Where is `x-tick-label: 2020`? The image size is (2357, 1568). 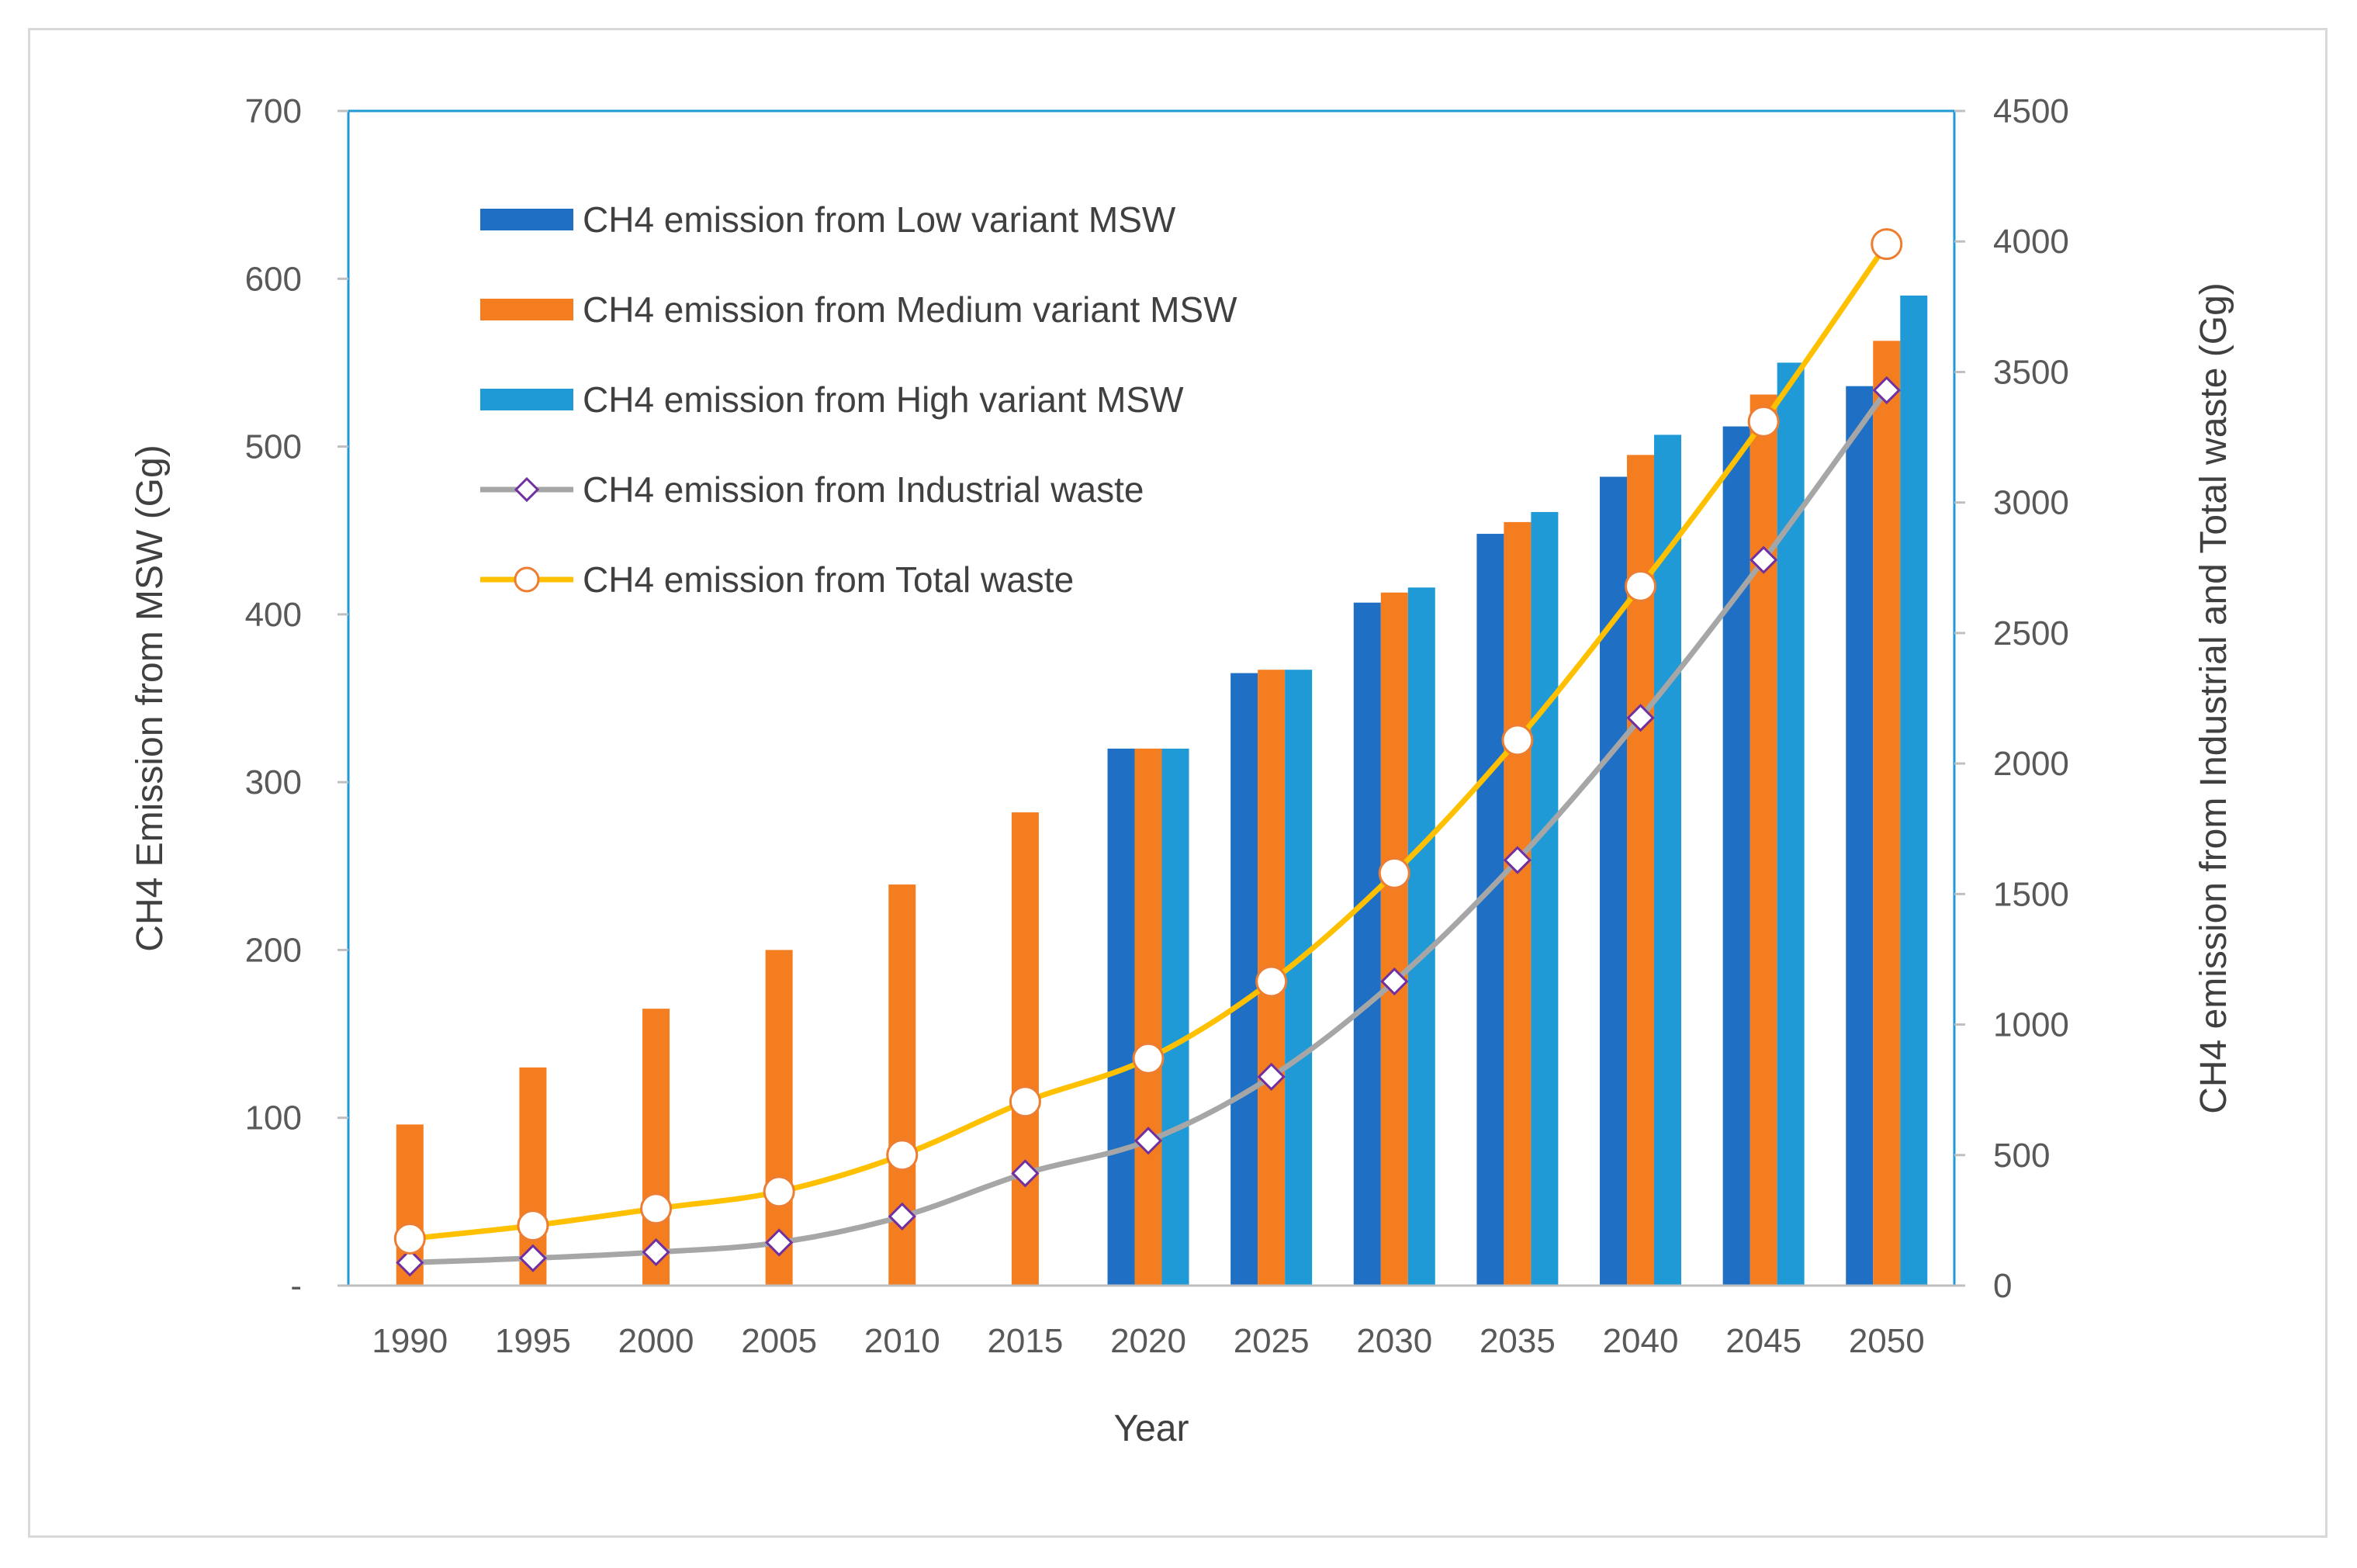
x-tick-label: 2020 is located at coordinates (1148, 1341).